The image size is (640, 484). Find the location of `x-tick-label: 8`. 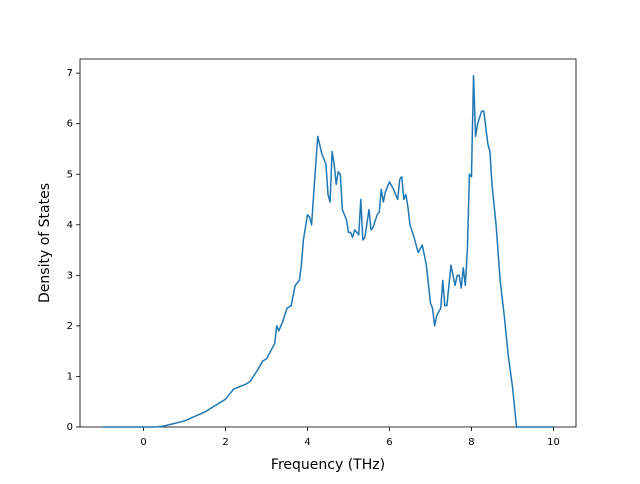

x-tick-label: 8 is located at coordinates (471, 442).